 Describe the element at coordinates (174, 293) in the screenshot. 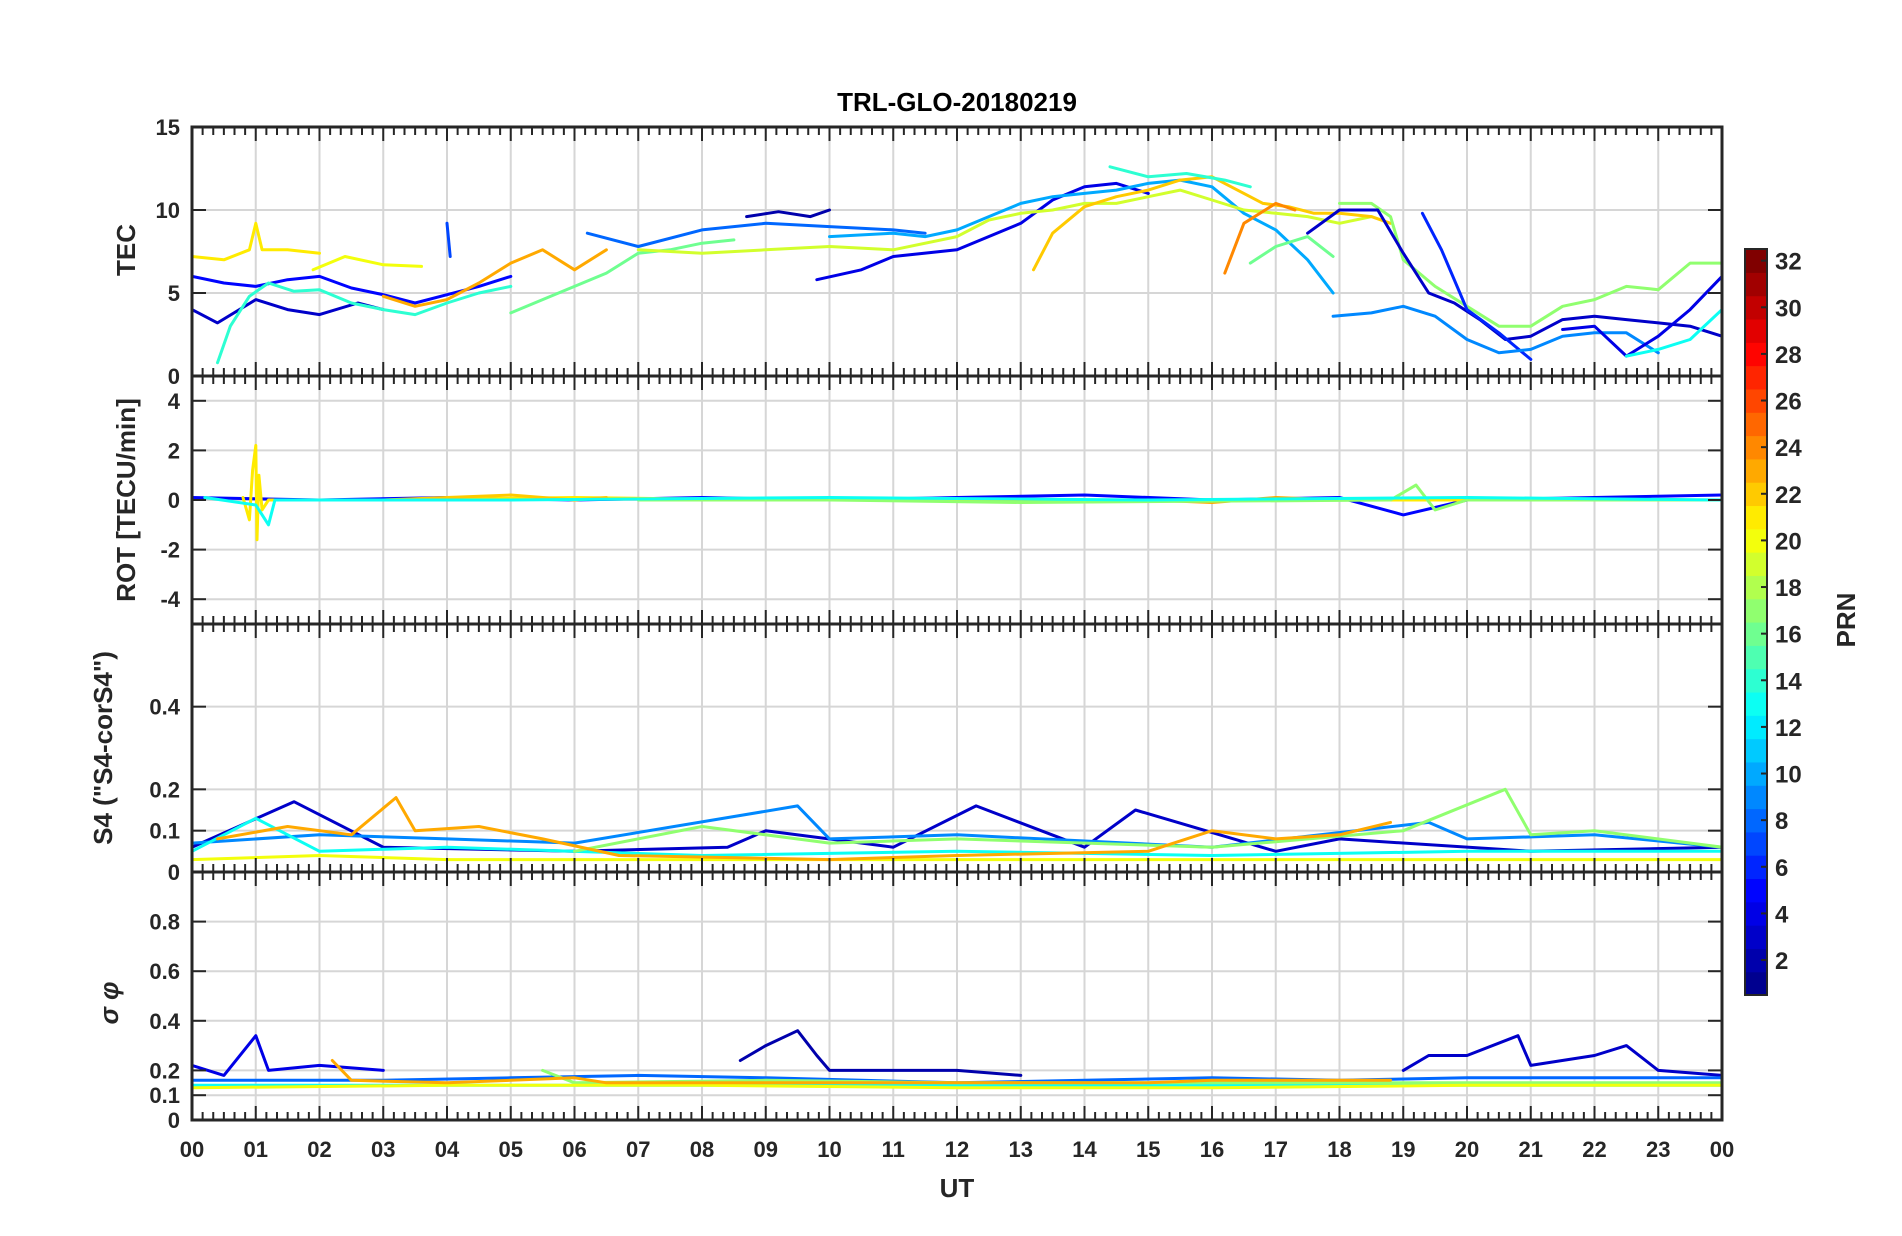

I see `y-tick-label: 5` at that location.